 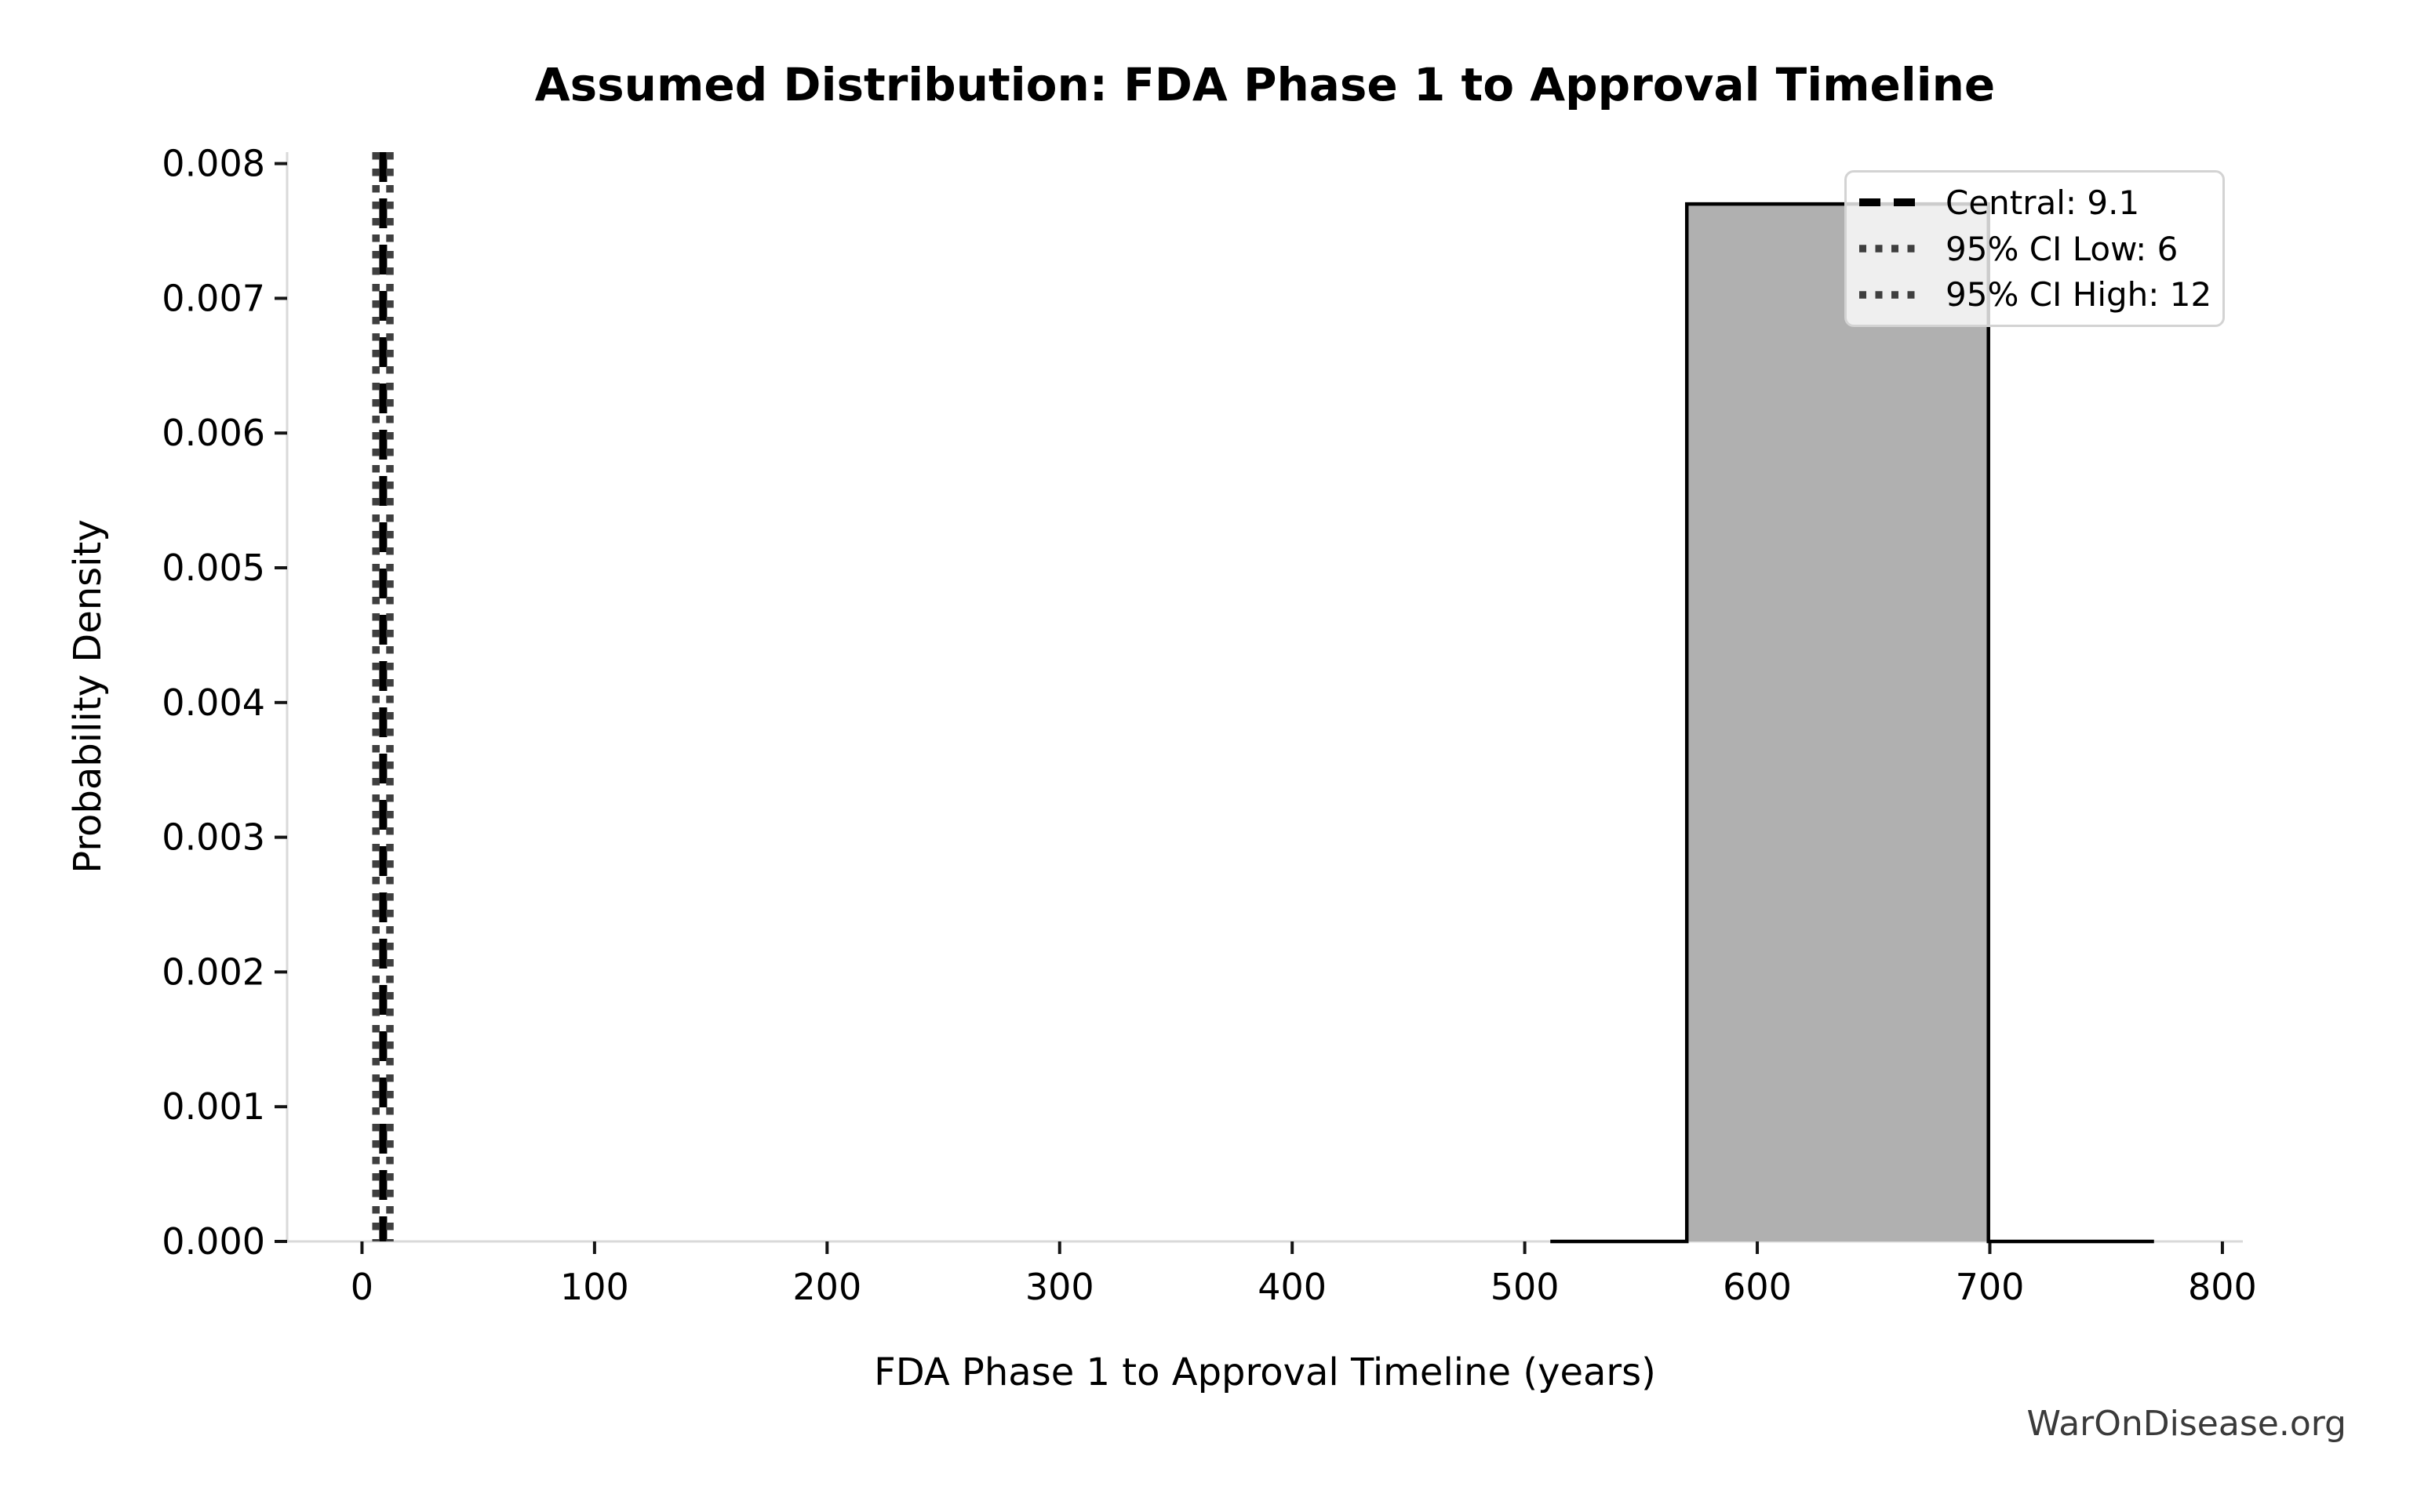 What do you see at coordinates (213, 1241) in the screenshot?
I see `y-tick-label: 0.000` at bounding box center [213, 1241].